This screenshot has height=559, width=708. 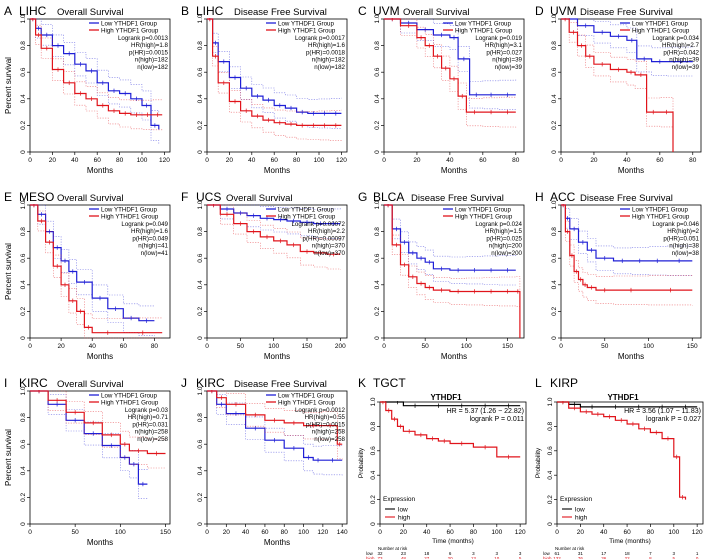 I want to click on stat-line: n(high)=38, so click(x=684, y=246).